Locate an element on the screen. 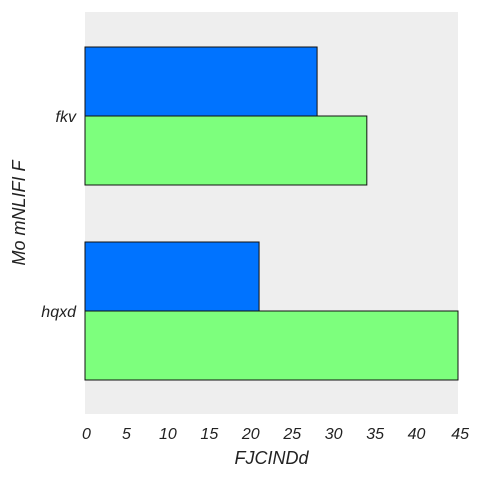  y-axis-categories: fkv hqxd is located at coordinates (59, 215).